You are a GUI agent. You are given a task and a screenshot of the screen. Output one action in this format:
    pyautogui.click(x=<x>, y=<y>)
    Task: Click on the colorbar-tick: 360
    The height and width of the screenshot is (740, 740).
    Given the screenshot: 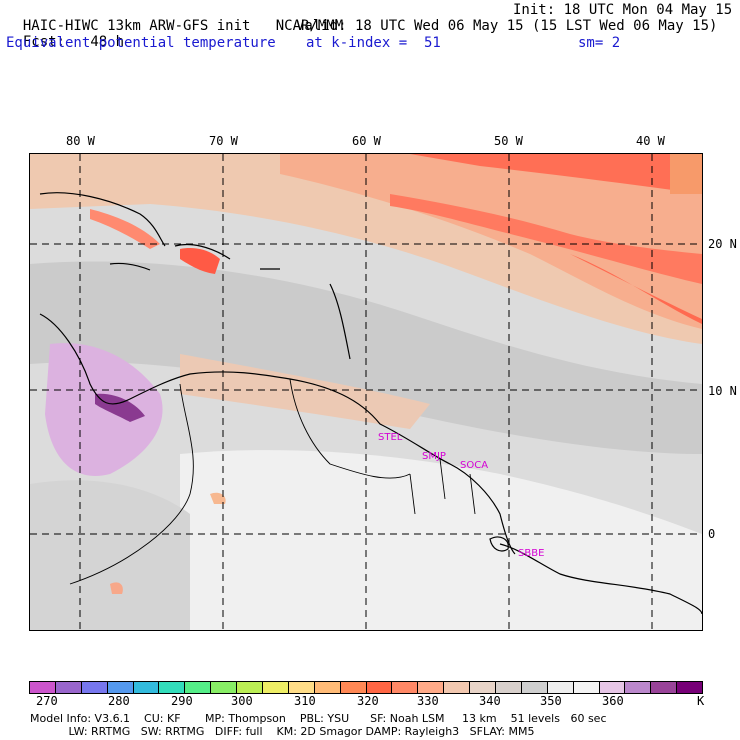 What is the action you would take?
    pyautogui.click(x=613, y=701)
    